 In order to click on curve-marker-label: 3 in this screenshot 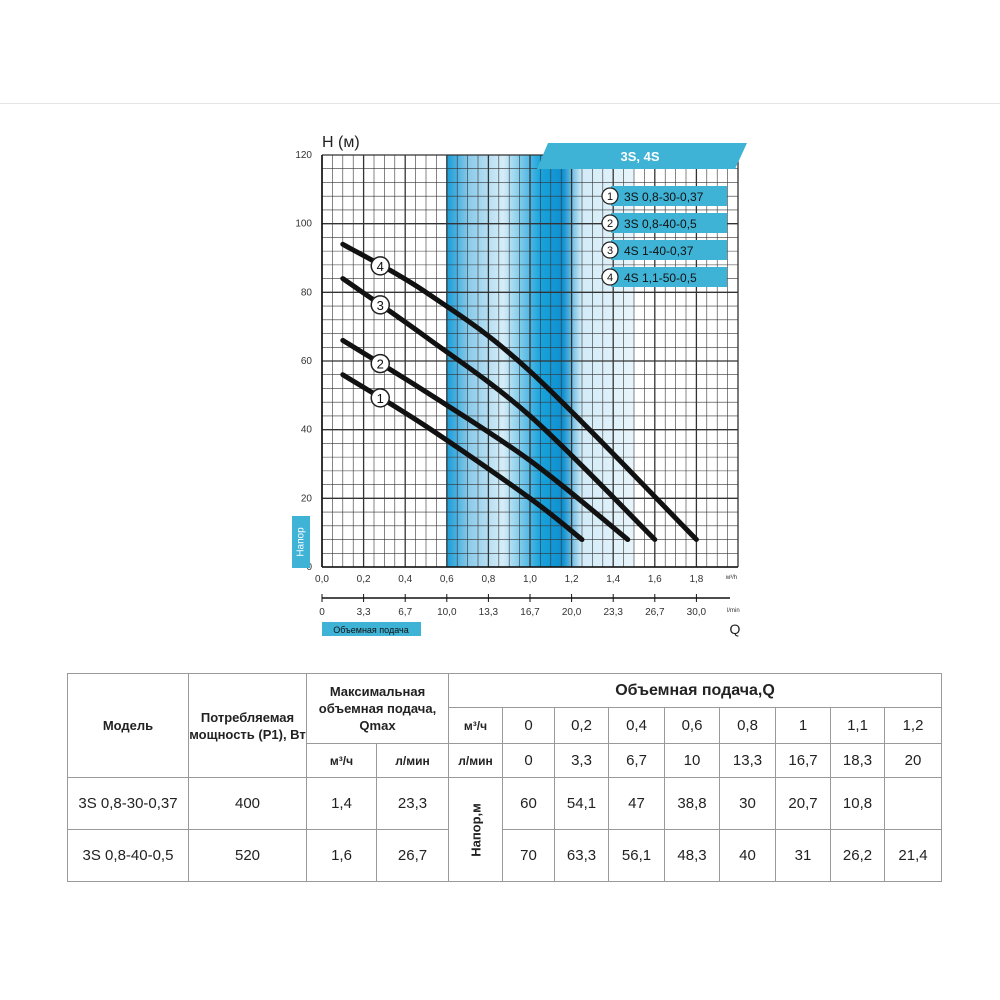, I will do `click(380, 305)`.